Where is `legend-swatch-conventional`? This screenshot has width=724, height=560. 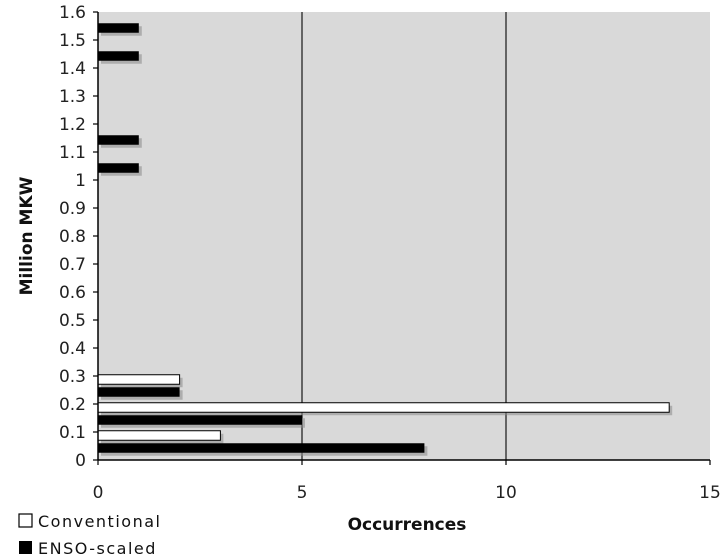
legend-swatch-conventional is located at coordinates (25, 520).